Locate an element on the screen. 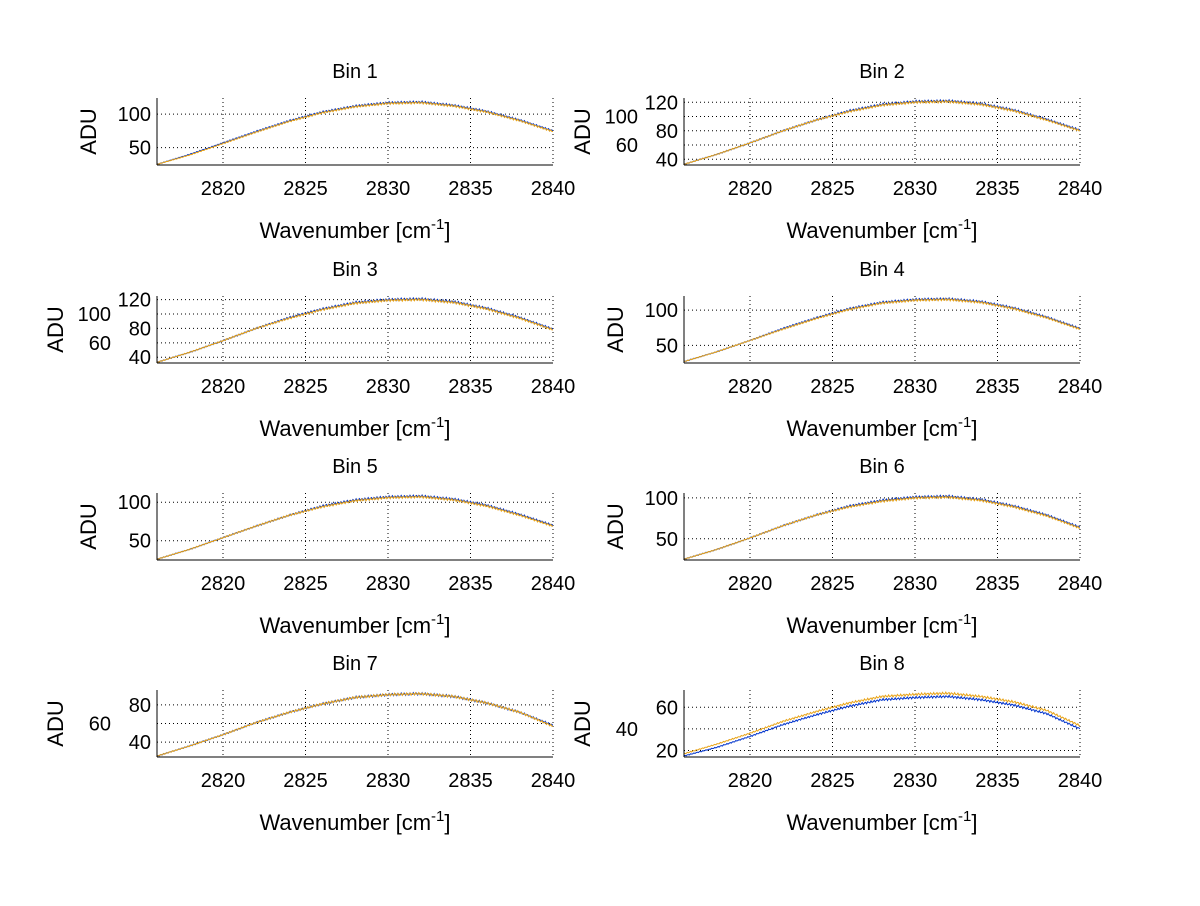  subplot-title: Bin 1 is located at coordinates (355, 72).